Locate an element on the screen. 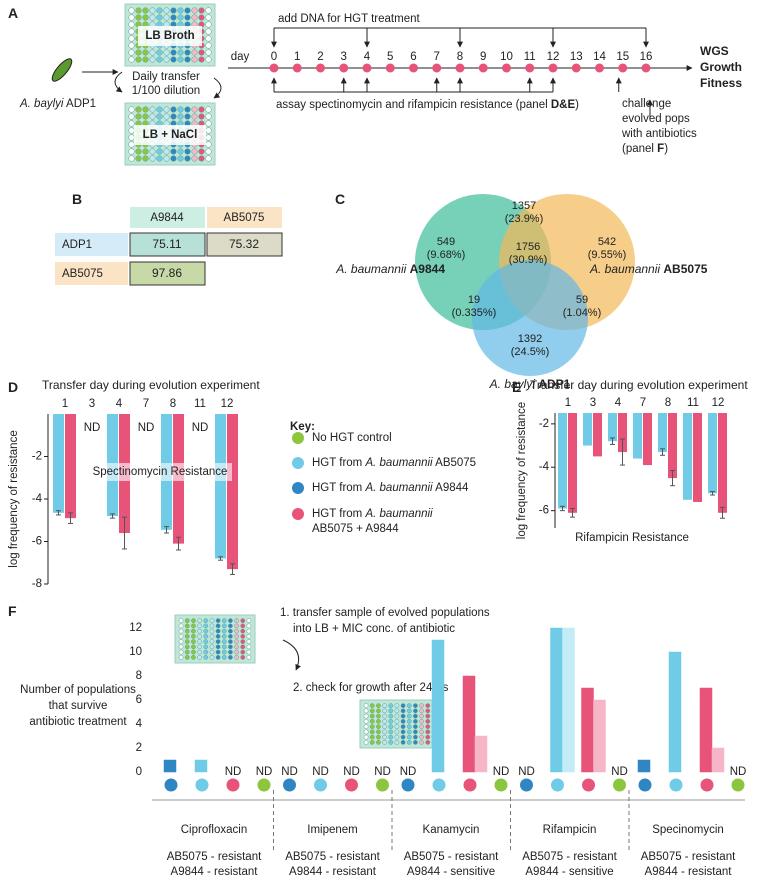 Image resolution: width=759 pixels, height=894 pixels. key-label: HGT from A. baumannii AB5075 is located at coordinates (394, 463).